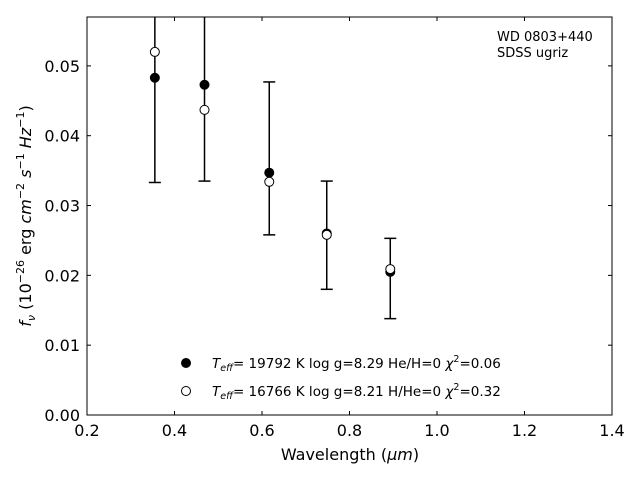 The width and height of the screenshot is (640, 480). I want to click on x-axis-label: Wavelength (μm), so click(350, 454).